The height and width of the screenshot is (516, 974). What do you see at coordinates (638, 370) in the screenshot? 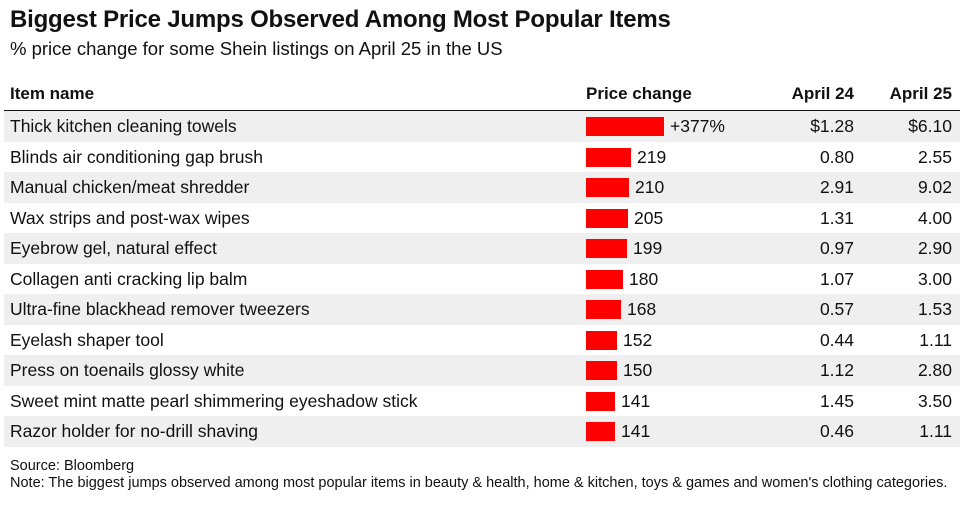
I see `price-change-label: 150` at bounding box center [638, 370].